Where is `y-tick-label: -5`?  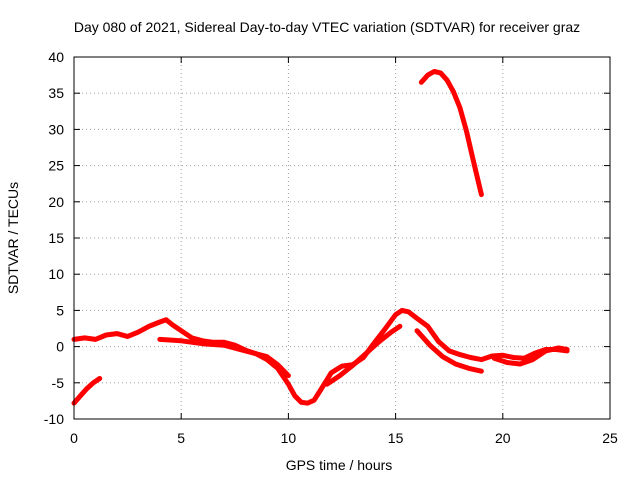 y-tick-label: -5 is located at coordinates (58, 383).